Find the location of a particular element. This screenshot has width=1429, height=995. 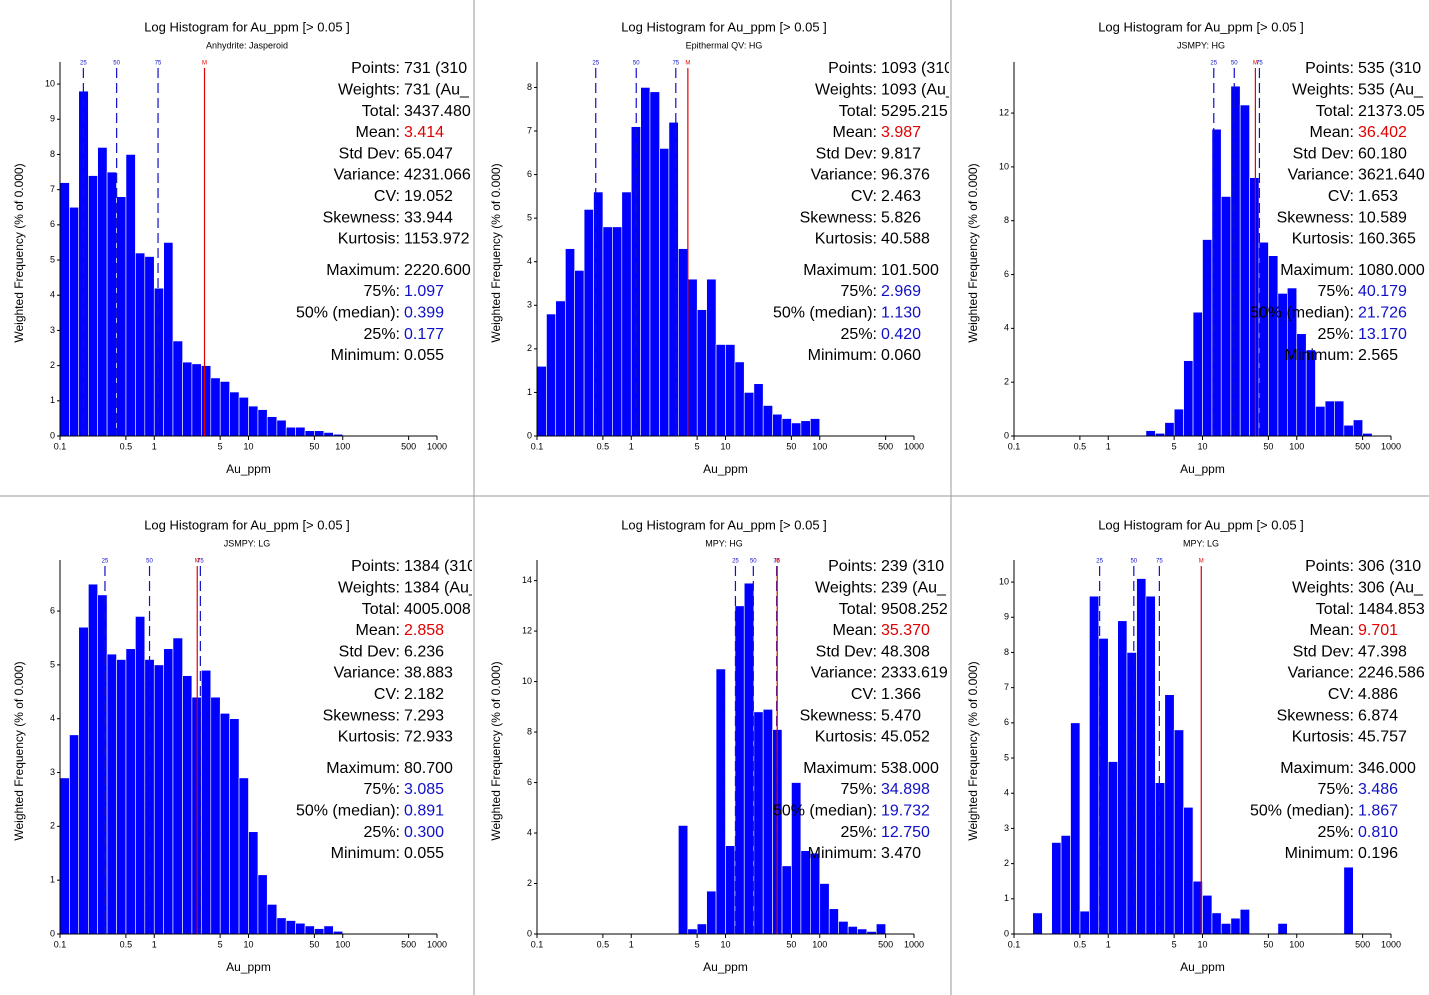

stat-value: 2333.619 is located at coordinates (914, 673).